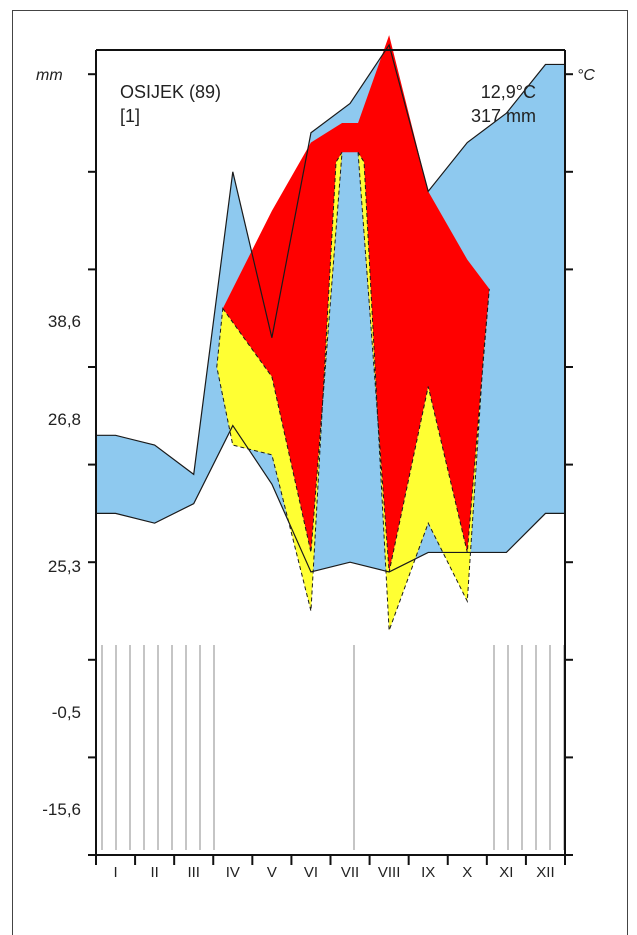 The image size is (637, 935). Describe the element at coordinates (389, 872) in the screenshot. I see `month-label: VIII` at that location.